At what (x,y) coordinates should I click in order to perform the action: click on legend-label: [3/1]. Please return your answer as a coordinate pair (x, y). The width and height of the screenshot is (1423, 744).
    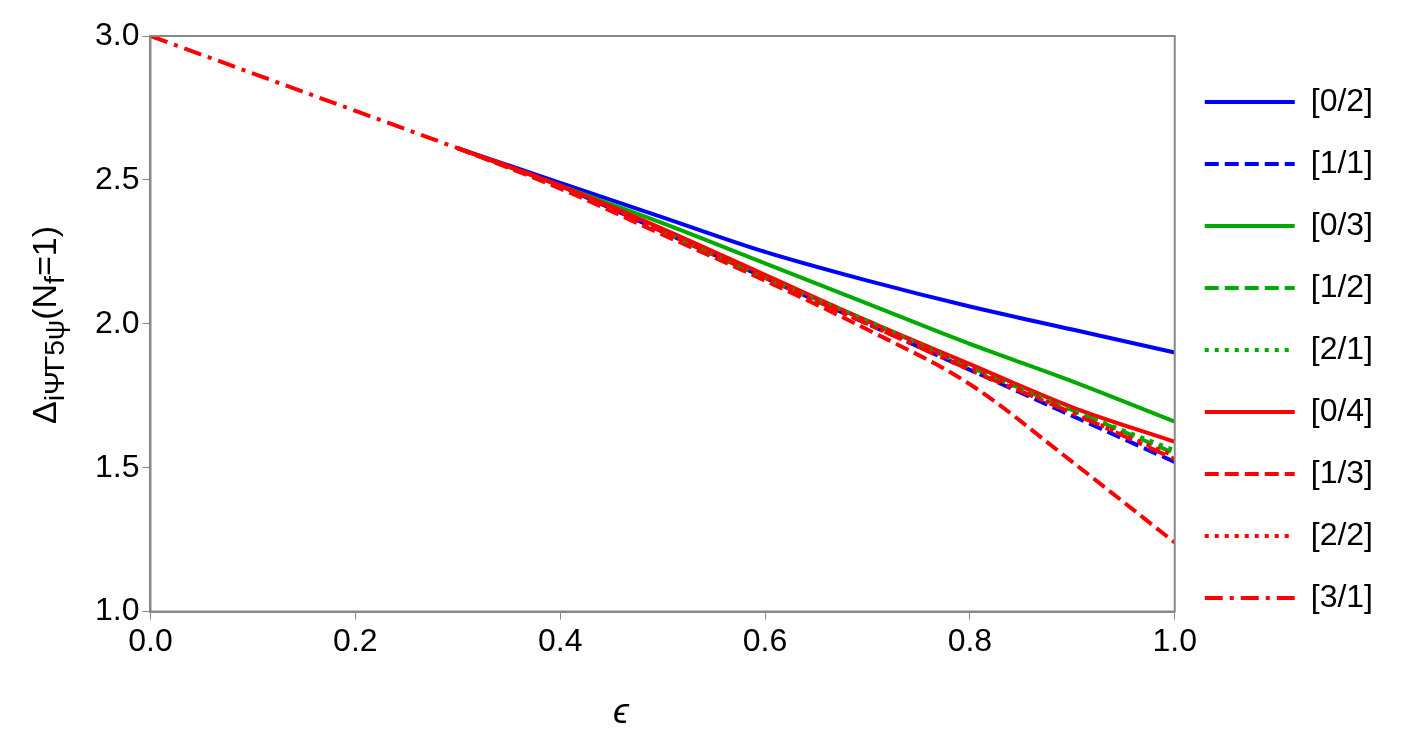
    Looking at the image, I should click on (1341, 595).